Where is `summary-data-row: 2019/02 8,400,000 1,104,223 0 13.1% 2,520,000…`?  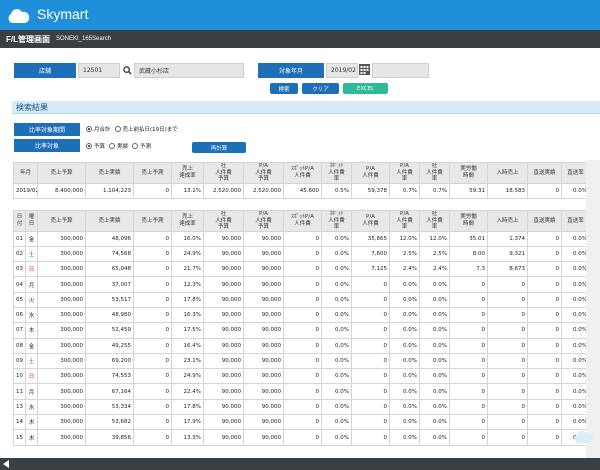 summary-data-row: 2019/02 8,400,000 1,104,223 0 13.1% 2,520,000… is located at coordinates (301, 190).